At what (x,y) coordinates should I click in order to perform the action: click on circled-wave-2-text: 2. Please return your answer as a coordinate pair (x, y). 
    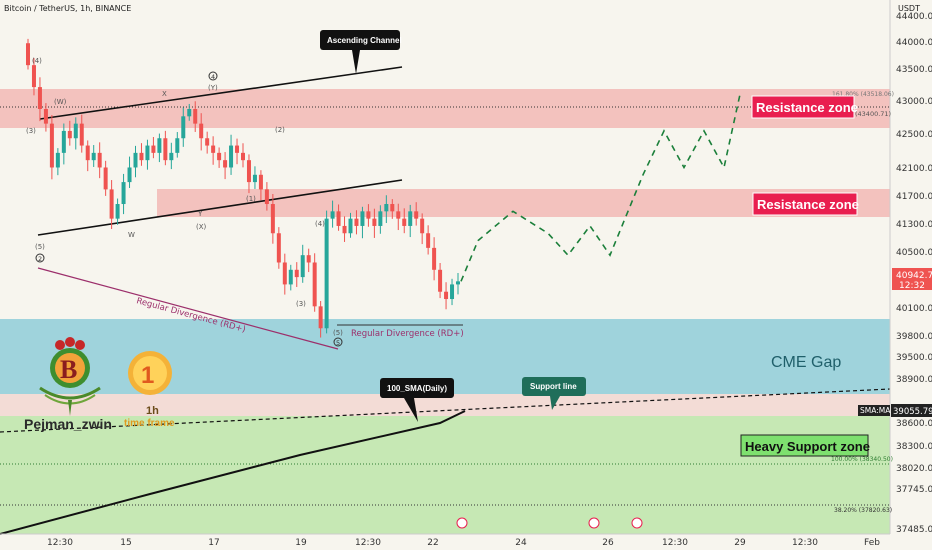
    Looking at the image, I should click on (40, 259).